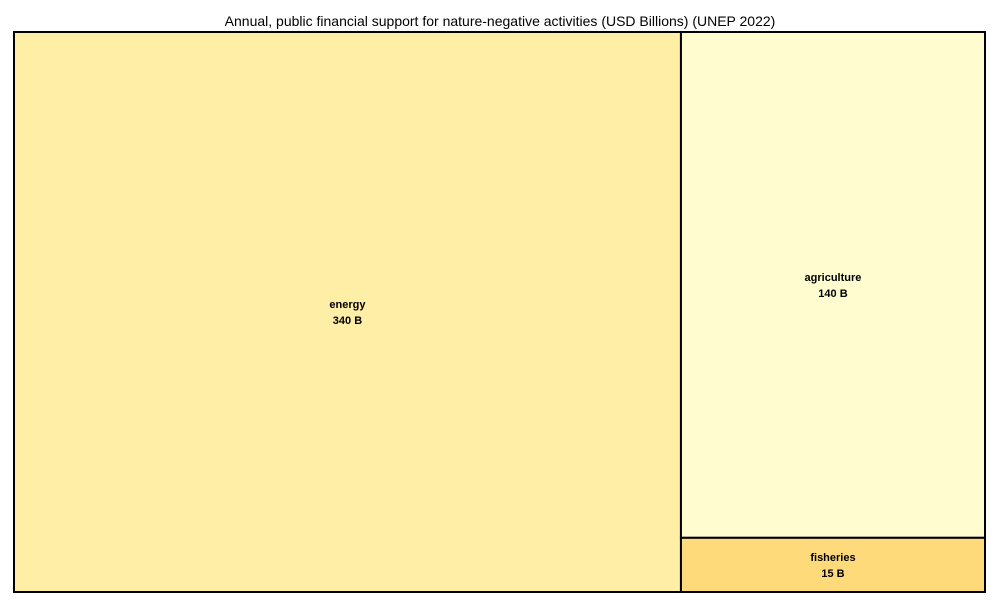 This screenshot has width=1000, height=600. I want to click on treemap-label-fisheries: fisheries, so click(832, 558).